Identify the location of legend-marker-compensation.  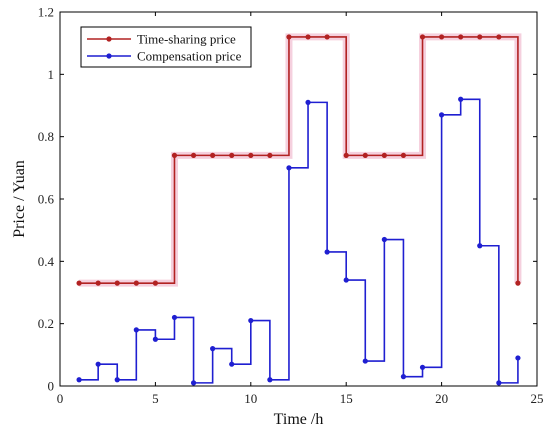
(109, 56).